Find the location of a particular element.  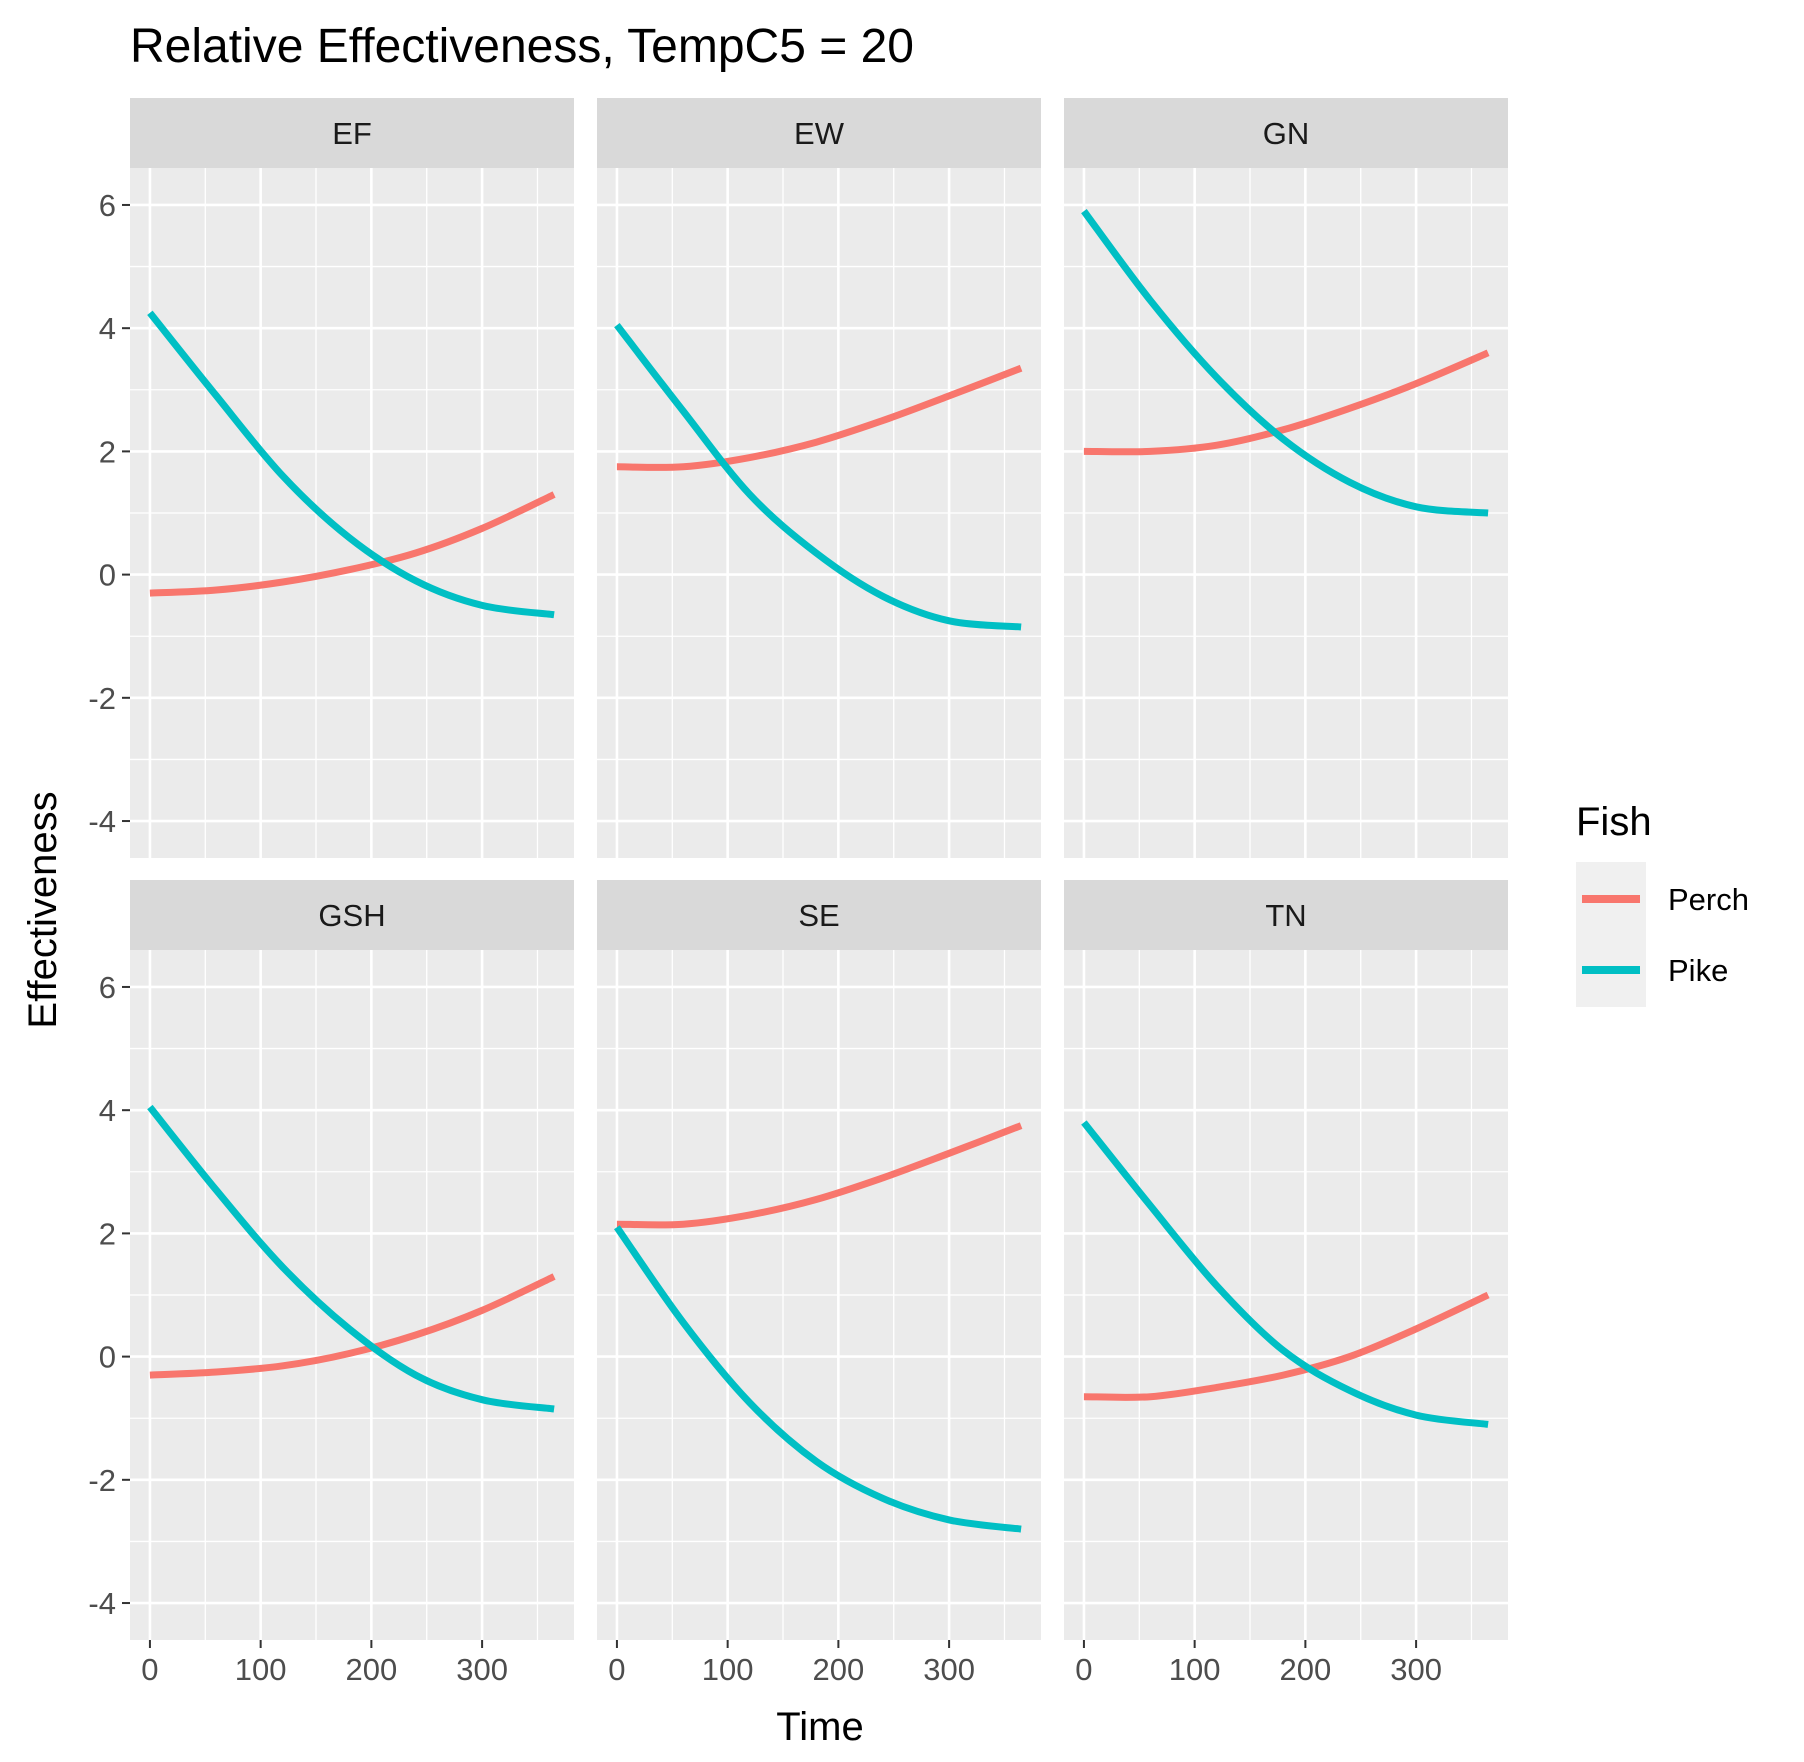

facet-label-se: SE is located at coordinates (818, 915).